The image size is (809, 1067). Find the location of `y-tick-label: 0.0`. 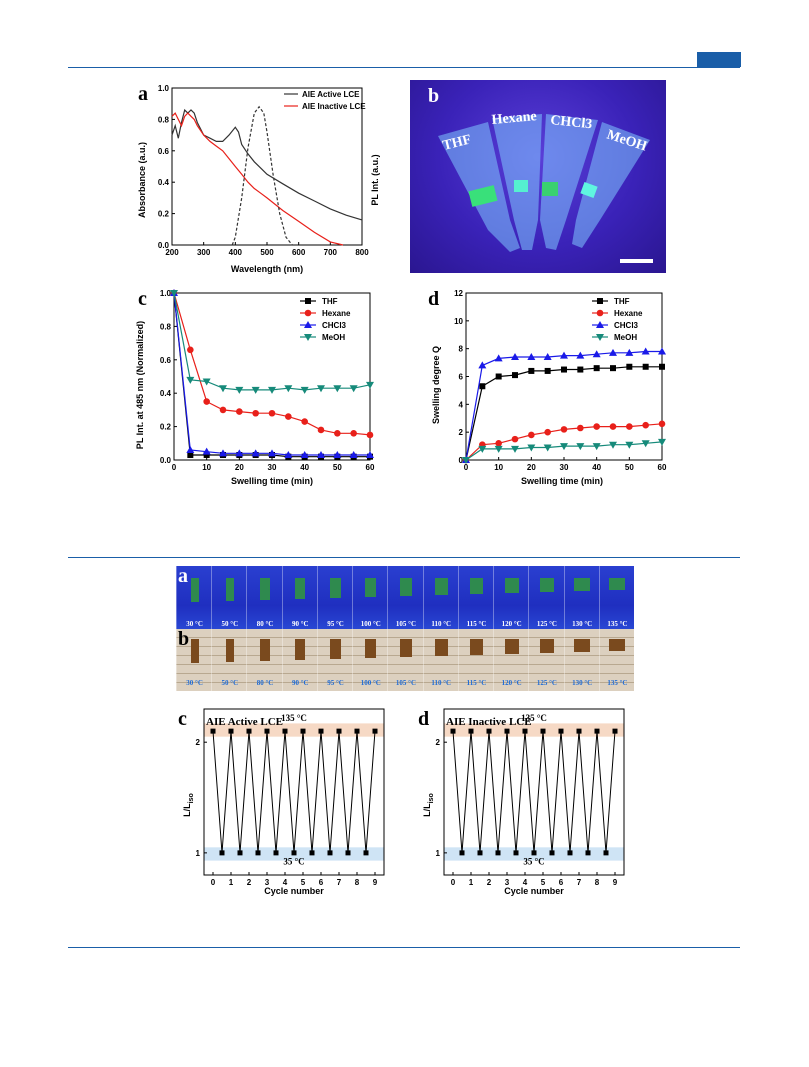

y-tick-label: 0.0 is located at coordinates (164, 245).